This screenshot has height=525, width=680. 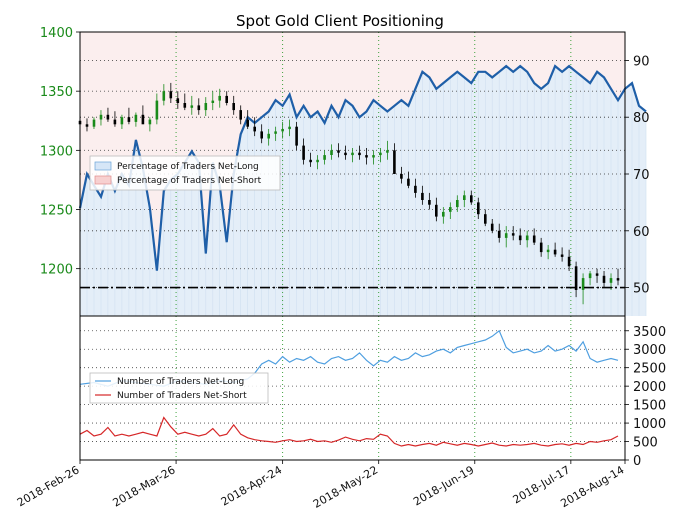 What do you see at coordinates (103, 180) in the screenshot?
I see `legend-swatch-net-short` at bounding box center [103, 180].